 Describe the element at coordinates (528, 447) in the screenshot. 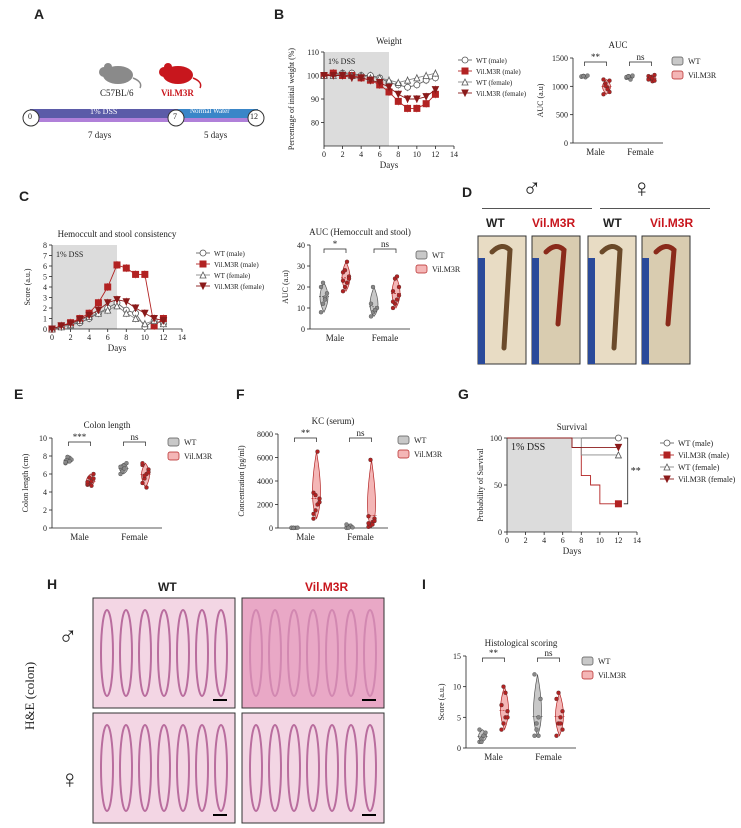

I see `dss-shade-label: 1% DSS` at that location.